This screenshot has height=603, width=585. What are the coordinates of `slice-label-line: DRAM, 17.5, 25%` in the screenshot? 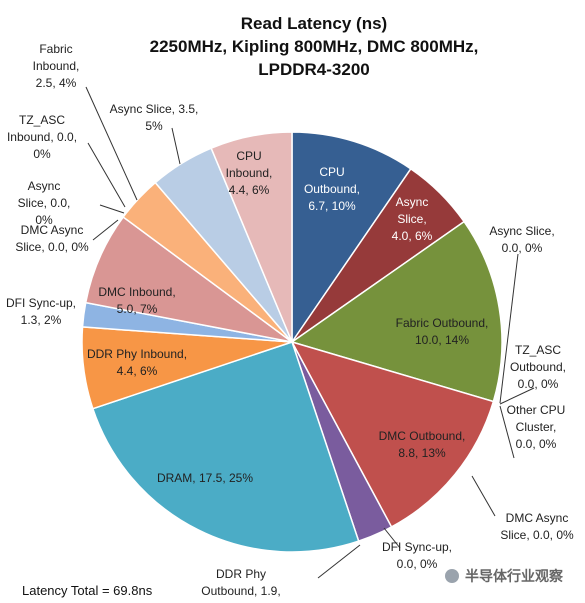 It's located at (205, 478).